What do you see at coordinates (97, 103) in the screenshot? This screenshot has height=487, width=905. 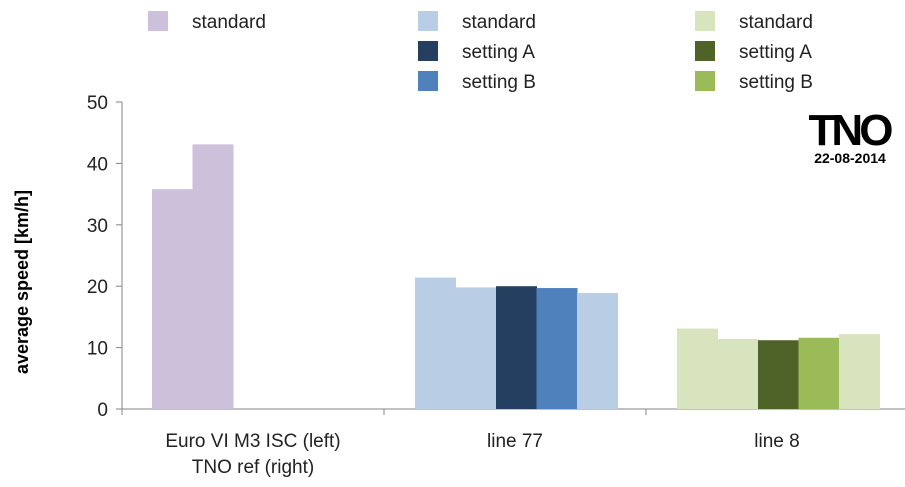 I see `y-tick-label: 50` at bounding box center [97, 103].